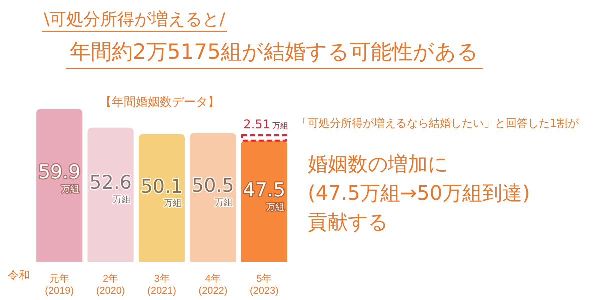 This screenshot has width=600, height=300. Describe the element at coordinates (59, 284) in the screenshot. I see `x-tick-label: 元年 (2019)` at that location.